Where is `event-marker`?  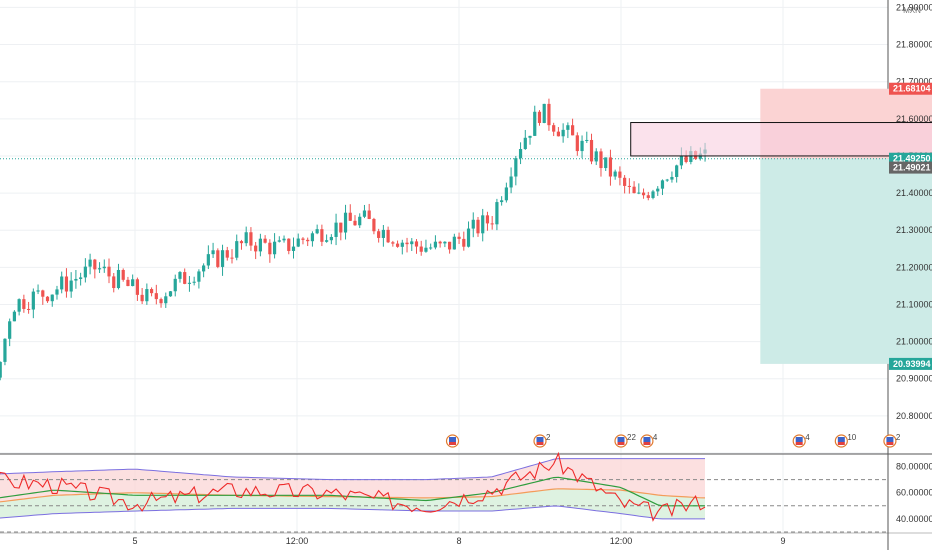 event-marker is located at coordinates (452, 441).